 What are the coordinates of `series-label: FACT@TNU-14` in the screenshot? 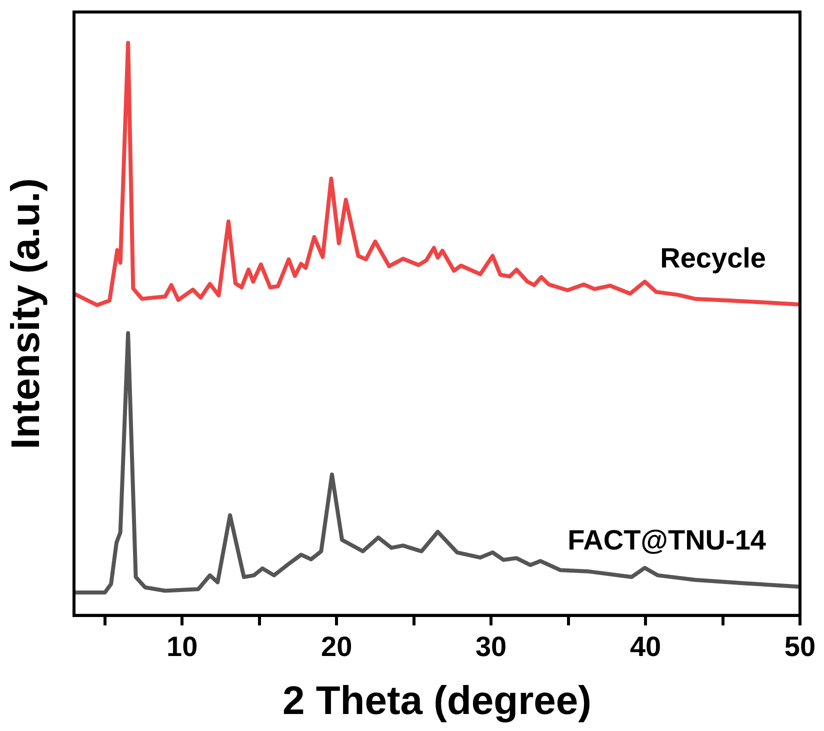 It's located at (667, 540).